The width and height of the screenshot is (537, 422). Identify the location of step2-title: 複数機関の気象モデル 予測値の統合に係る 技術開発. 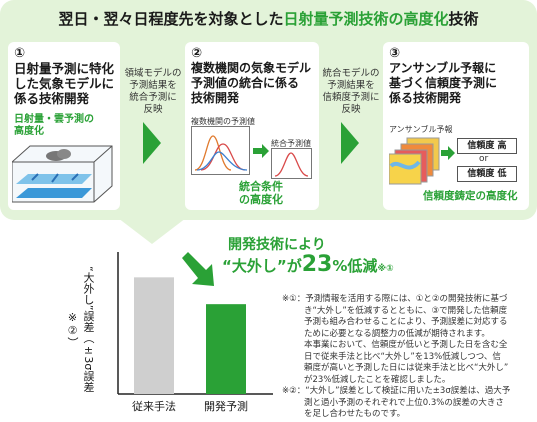
(255, 83).